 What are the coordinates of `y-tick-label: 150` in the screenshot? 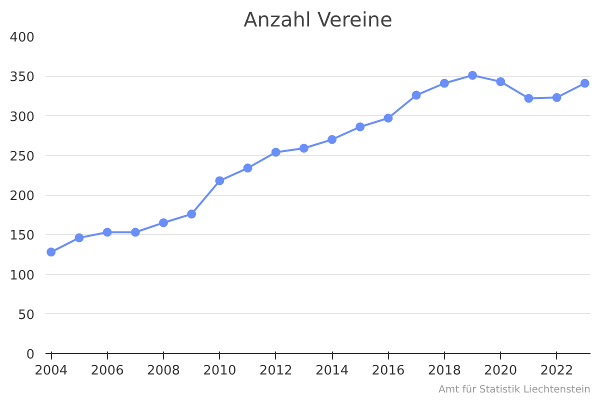 It's located at (22, 236).